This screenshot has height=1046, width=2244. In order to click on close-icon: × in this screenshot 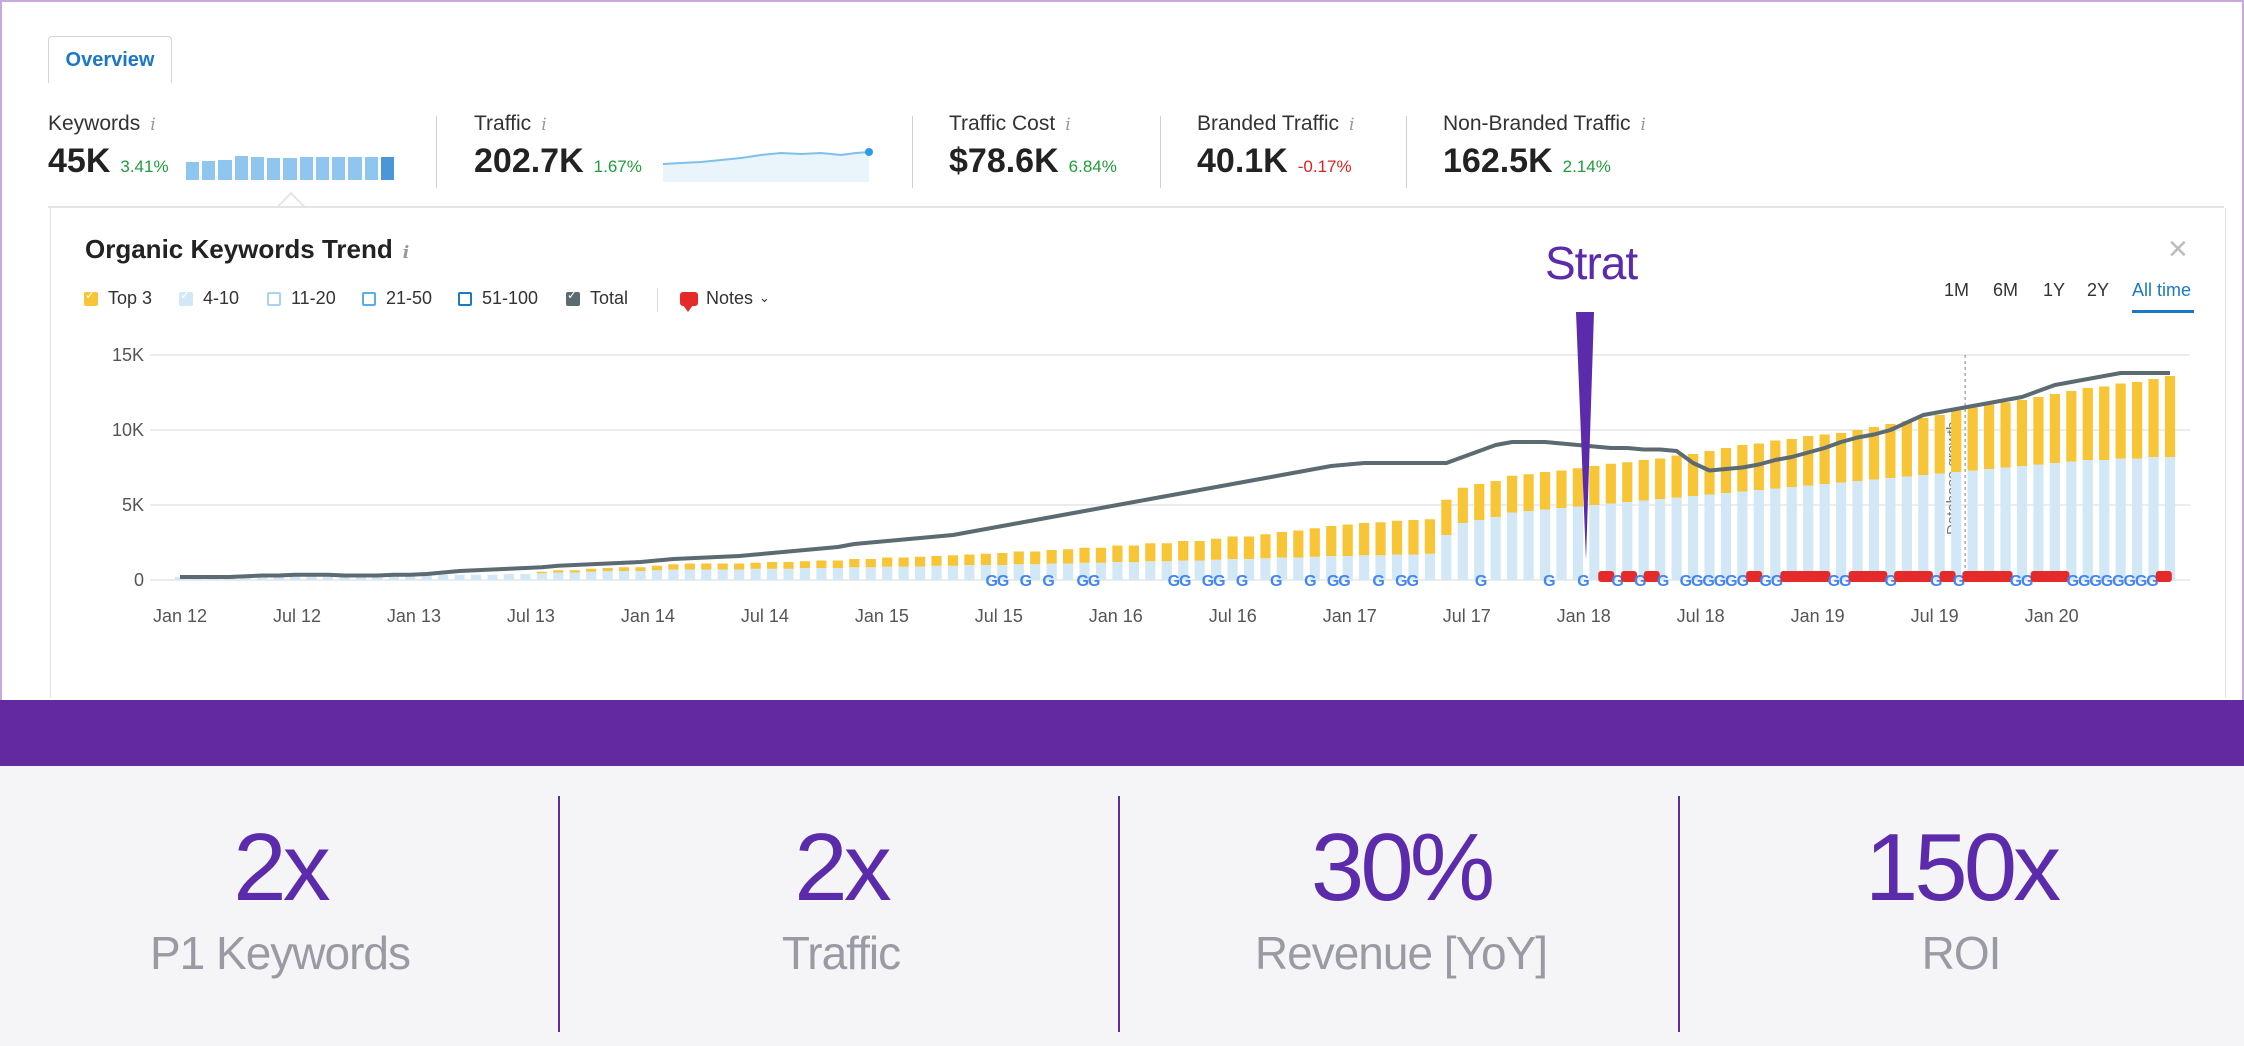, I will do `click(2178, 249)`.